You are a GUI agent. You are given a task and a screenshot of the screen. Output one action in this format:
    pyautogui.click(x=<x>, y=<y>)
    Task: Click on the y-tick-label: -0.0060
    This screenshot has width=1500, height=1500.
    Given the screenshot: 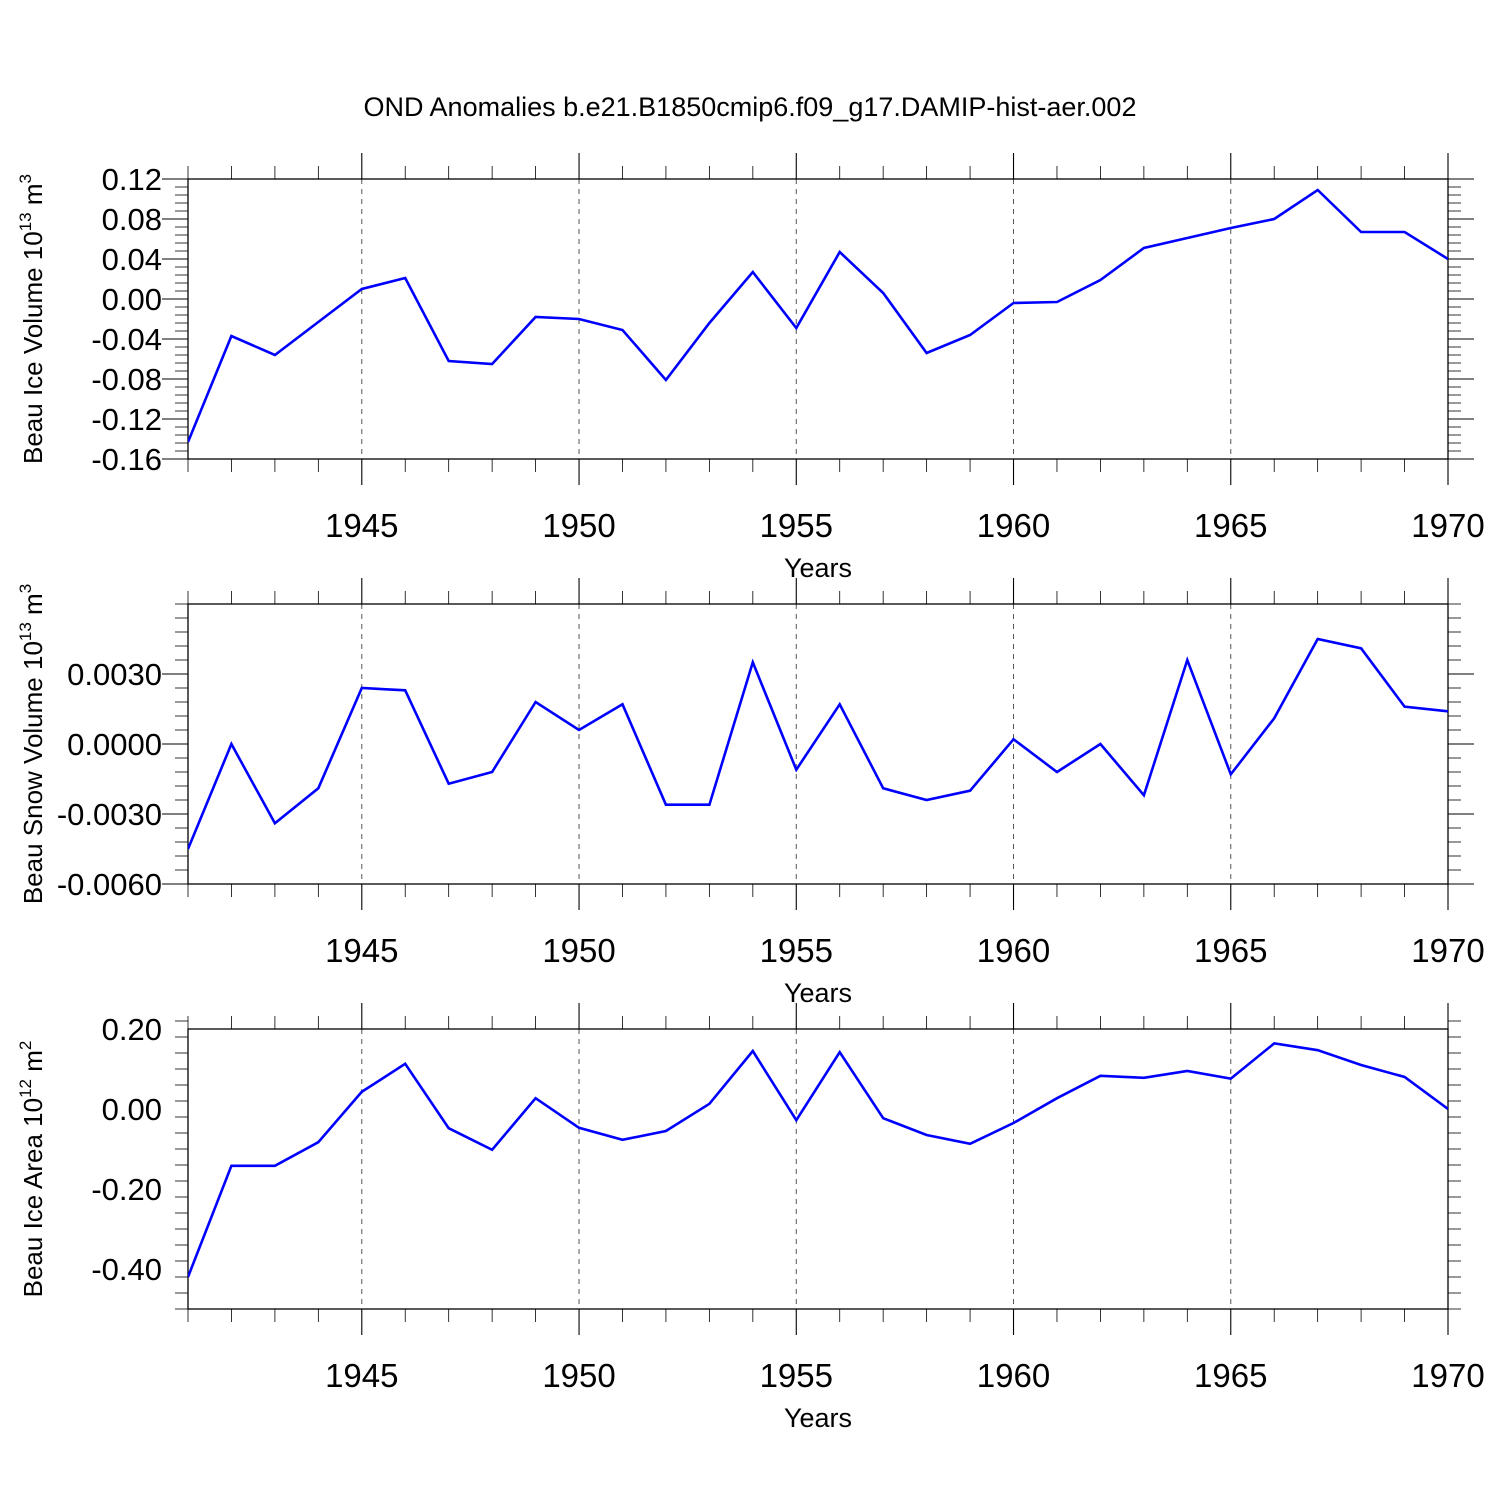 What is the action you would take?
    pyautogui.click(x=109, y=884)
    